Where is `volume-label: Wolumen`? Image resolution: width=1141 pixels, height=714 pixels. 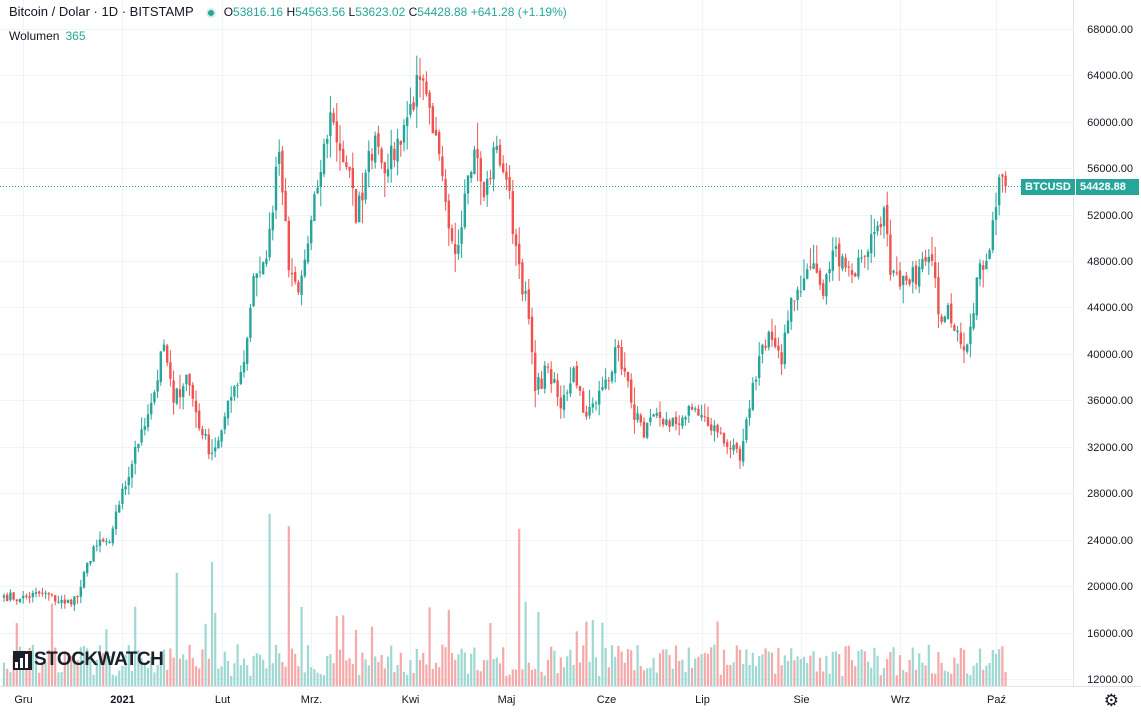 volume-label: Wolumen is located at coordinates (34, 36).